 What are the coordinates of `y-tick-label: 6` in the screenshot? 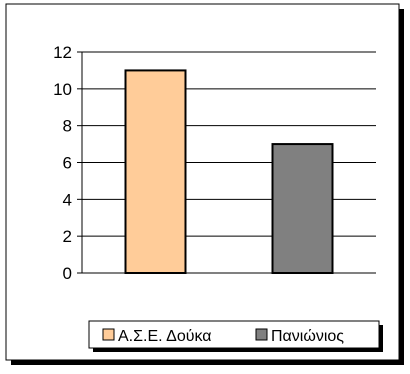 It's located at (67, 163).